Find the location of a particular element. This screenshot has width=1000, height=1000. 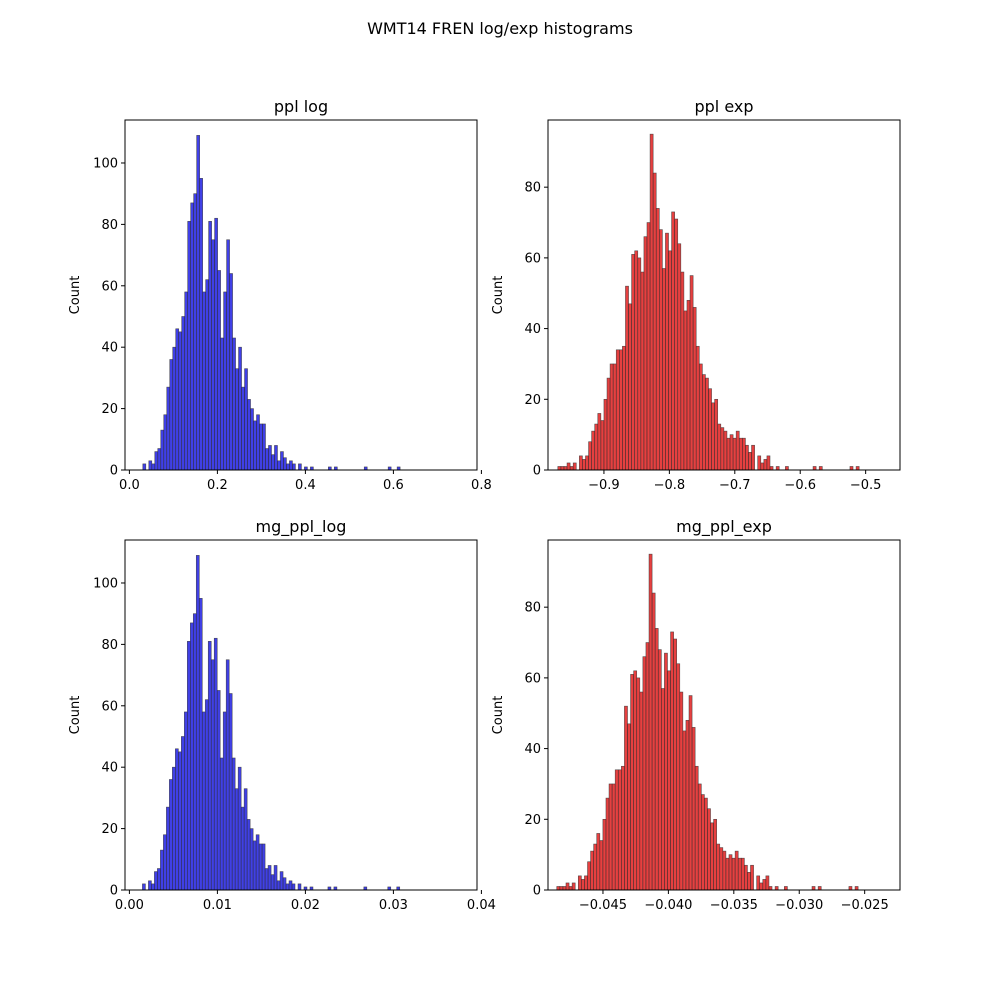

y-axis-label: Count is located at coordinates (498, 715).